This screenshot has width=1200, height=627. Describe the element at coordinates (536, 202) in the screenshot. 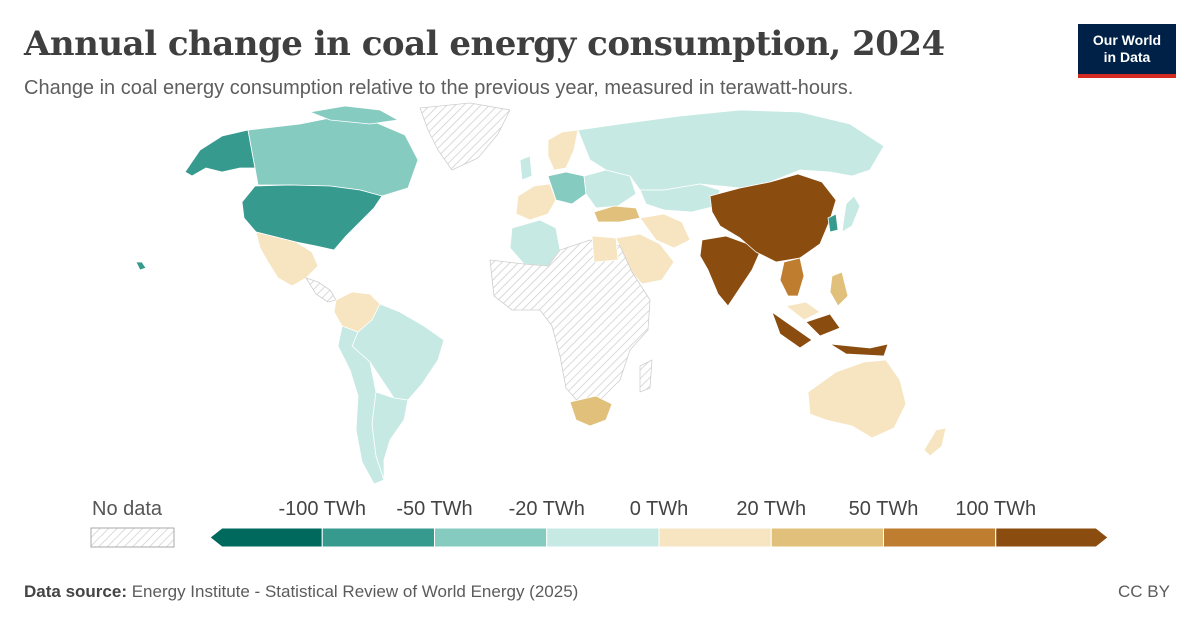

I see `region-western-europe` at that location.